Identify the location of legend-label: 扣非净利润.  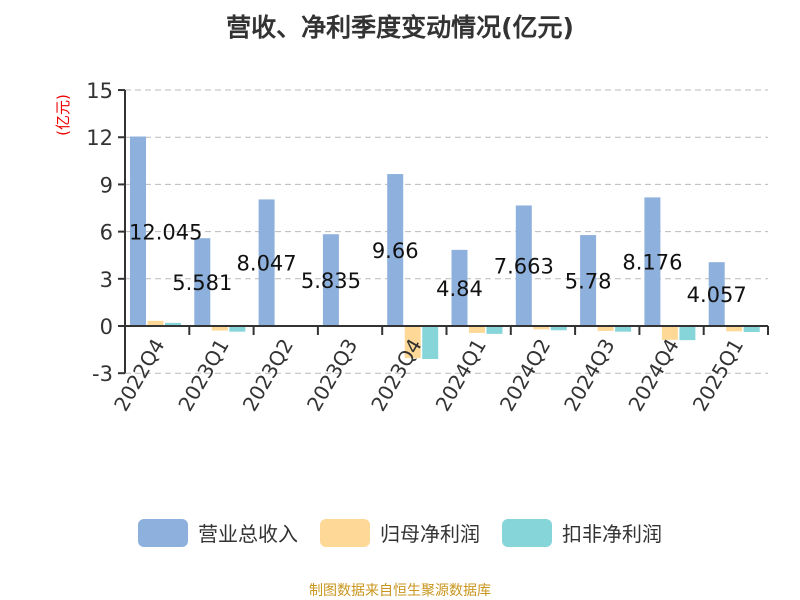
(612, 534).